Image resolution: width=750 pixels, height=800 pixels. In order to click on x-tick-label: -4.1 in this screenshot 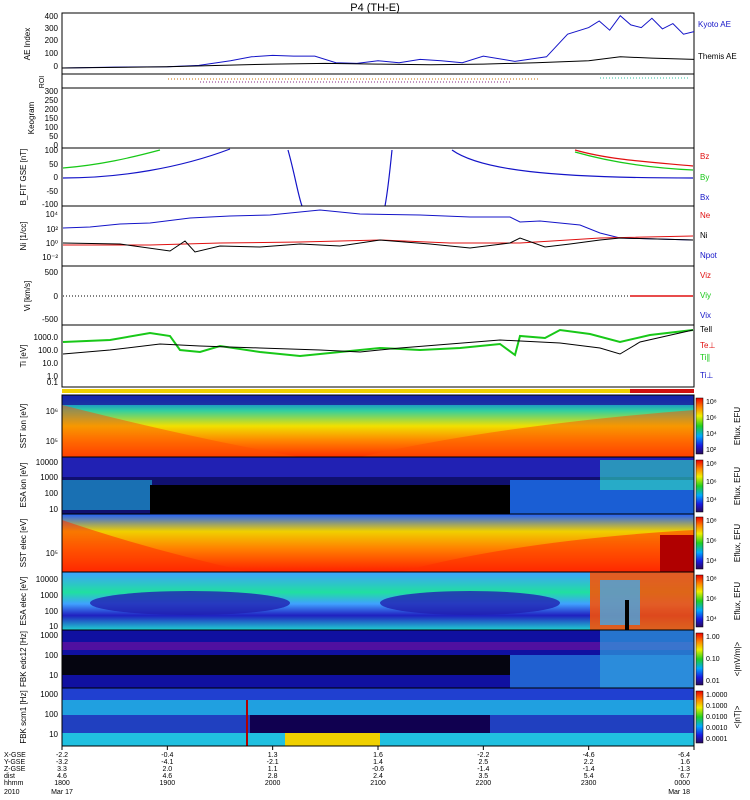, I will do `click(167, 762)`.